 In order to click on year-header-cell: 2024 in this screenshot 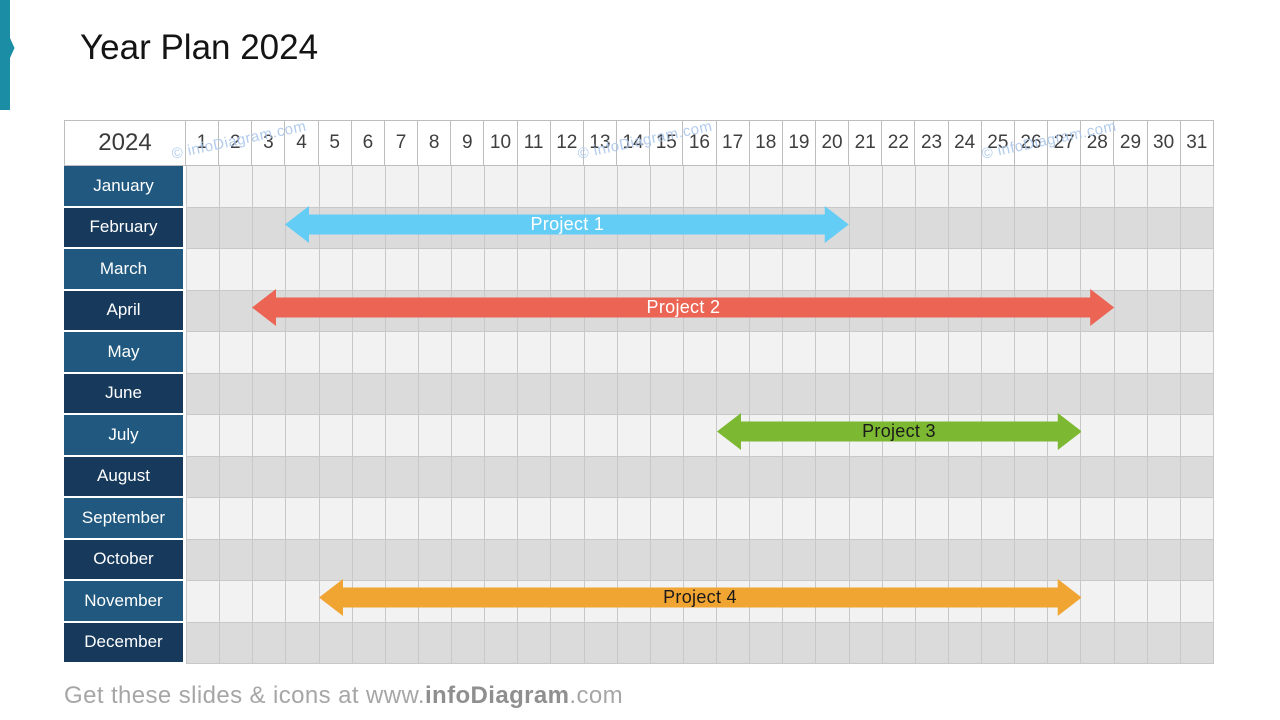, I will do `click(125, 143)`.